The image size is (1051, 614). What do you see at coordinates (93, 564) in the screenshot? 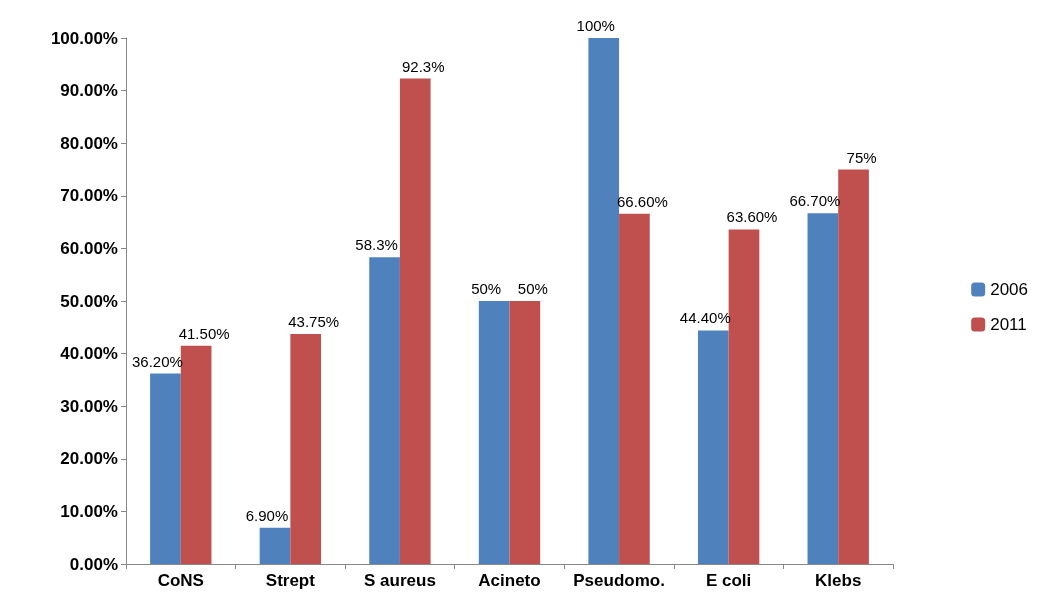
I see `y-tick-label: 0.00%` at bounding box center [93, 564].